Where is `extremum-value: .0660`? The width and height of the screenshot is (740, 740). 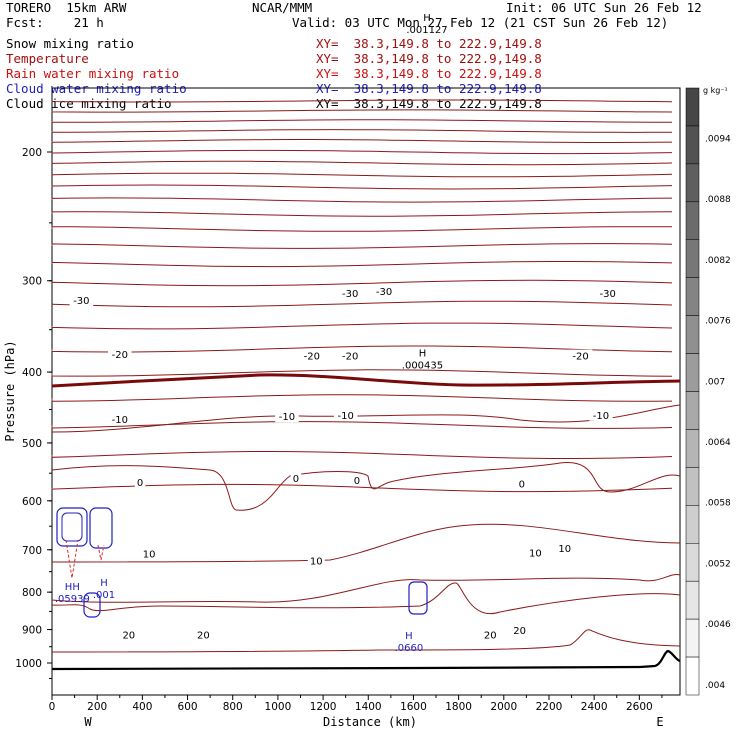 extremum-value: .0660 is located at coordinates (409, 648).